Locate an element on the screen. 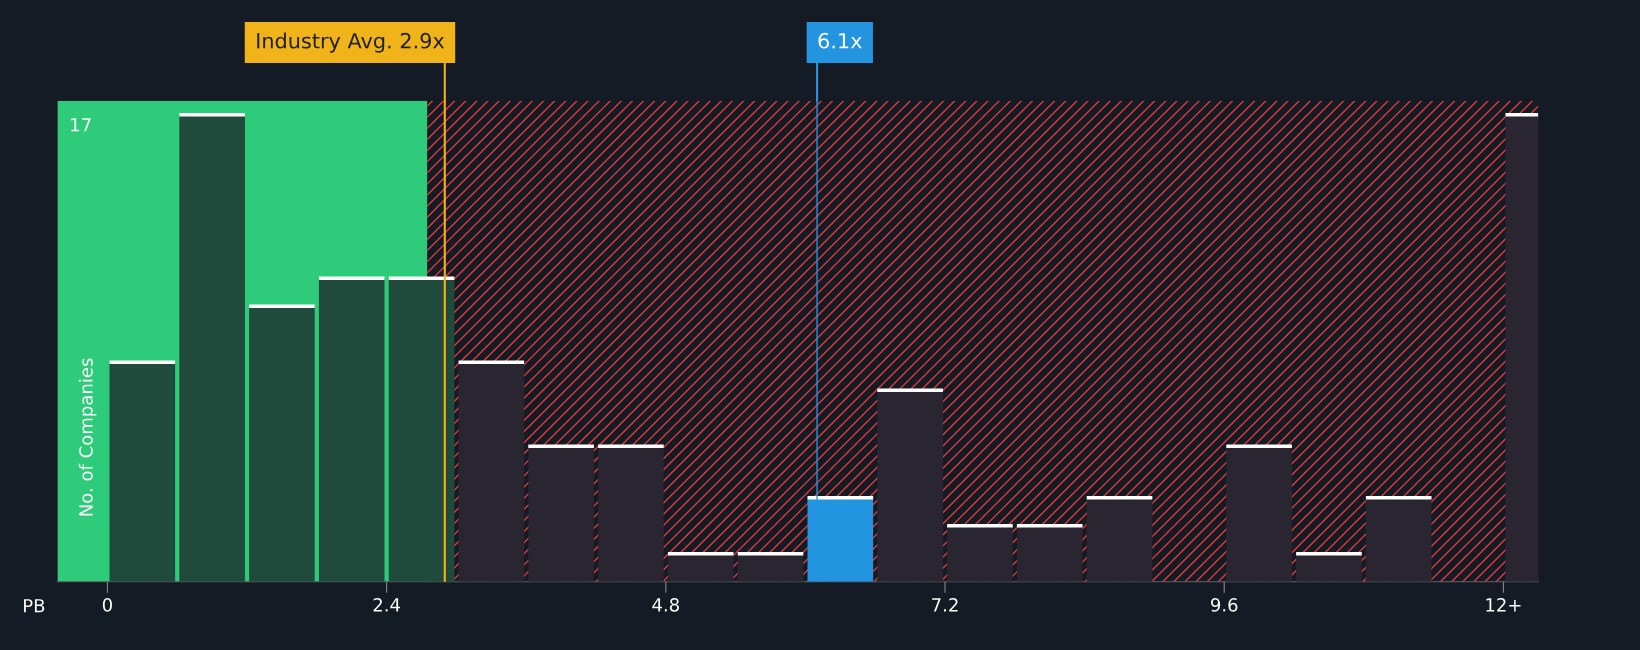 The width and height of the screenshot is (1640, 650). x-tick-label: 7.2 is located at coordinates (945, 605).